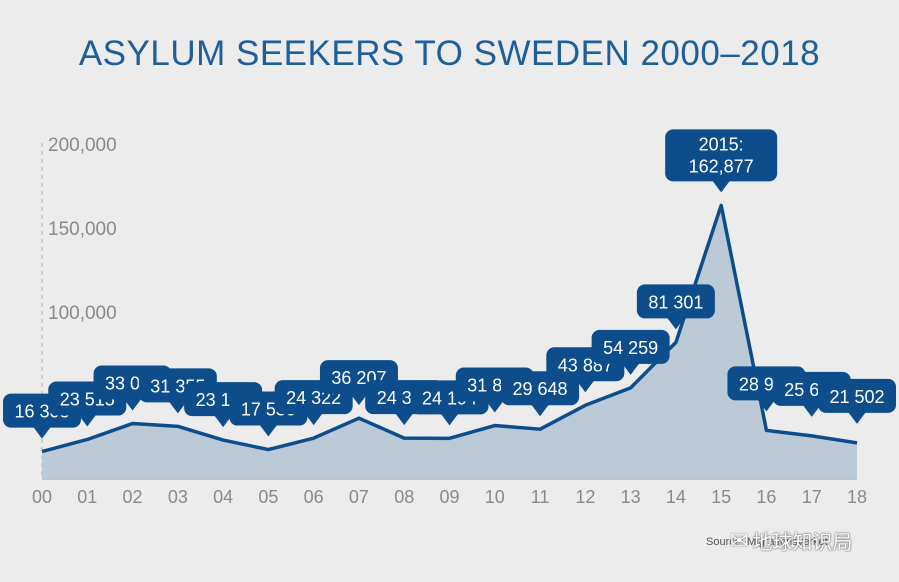 Image resolution: width=899 pixels, height=582 pixels. Describe the element at coordinates (812, 497) in the screenshot. I see `x-tick-label: 17` at that location.